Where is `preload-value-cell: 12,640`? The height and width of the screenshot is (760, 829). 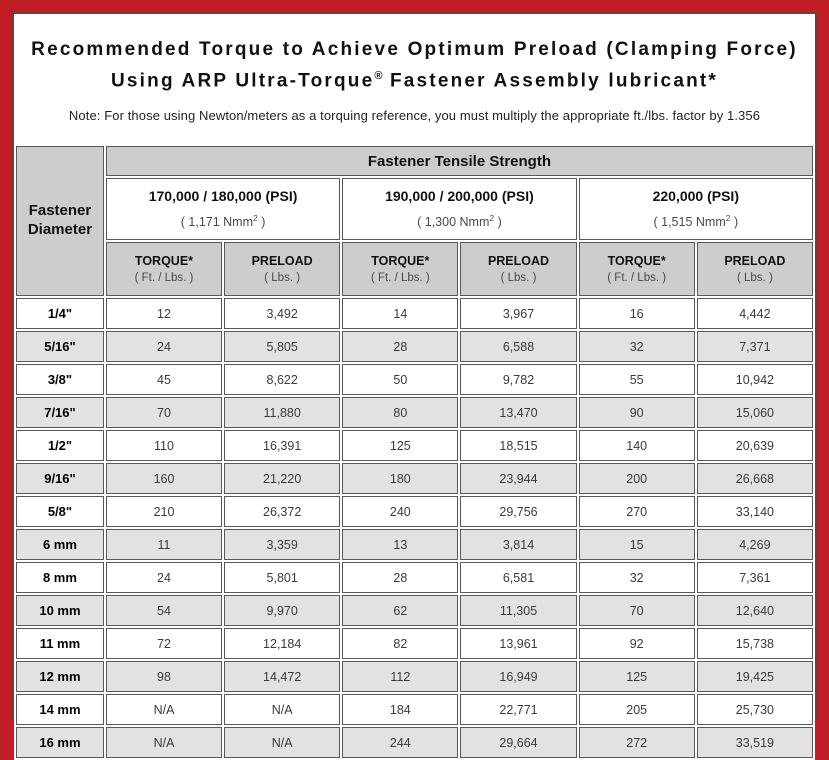 preload-value-cell: 12,640 is located at coordinates (754, 610).